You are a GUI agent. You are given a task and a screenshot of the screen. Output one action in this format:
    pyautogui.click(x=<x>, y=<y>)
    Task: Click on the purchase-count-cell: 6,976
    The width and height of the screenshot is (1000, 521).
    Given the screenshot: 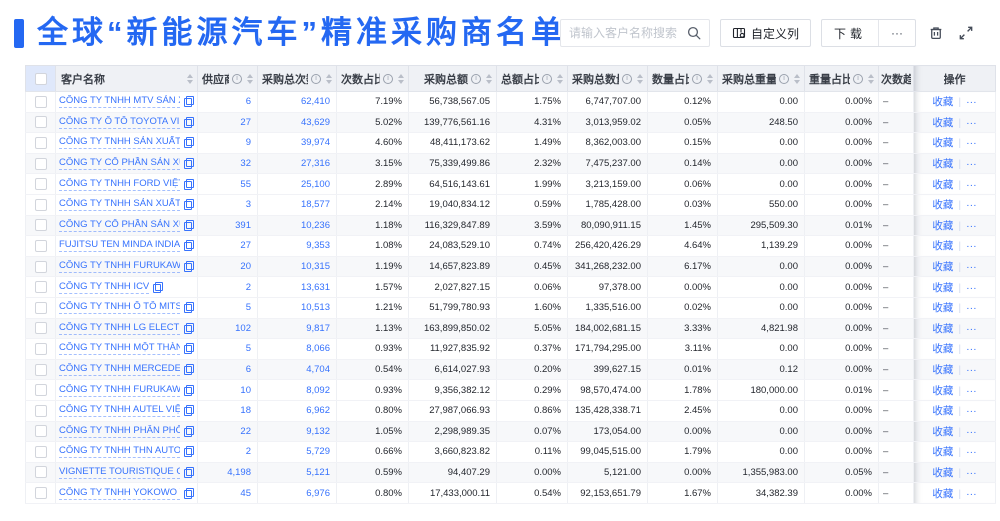 What is the action you would take?
    pyautogui.click(x=297, y=493)
    